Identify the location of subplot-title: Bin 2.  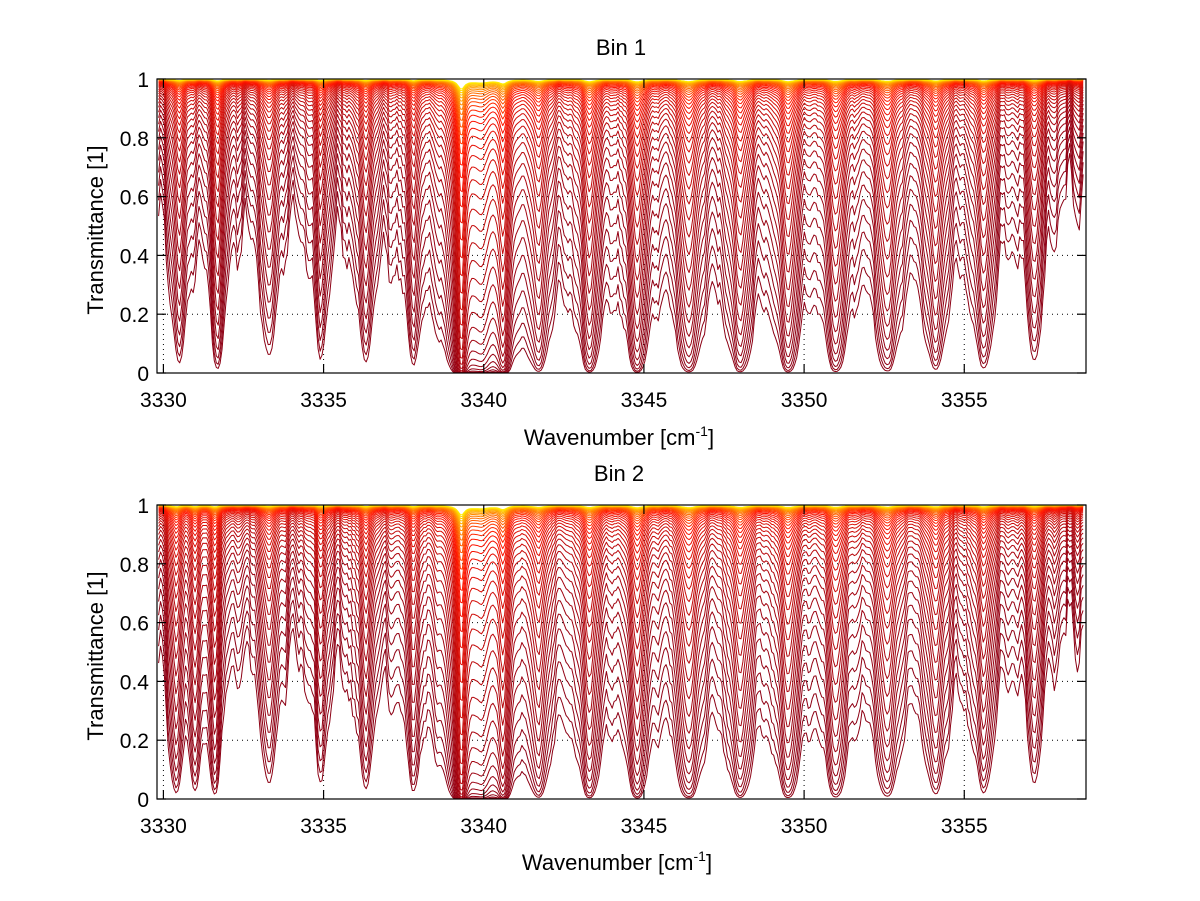
(619, 473).